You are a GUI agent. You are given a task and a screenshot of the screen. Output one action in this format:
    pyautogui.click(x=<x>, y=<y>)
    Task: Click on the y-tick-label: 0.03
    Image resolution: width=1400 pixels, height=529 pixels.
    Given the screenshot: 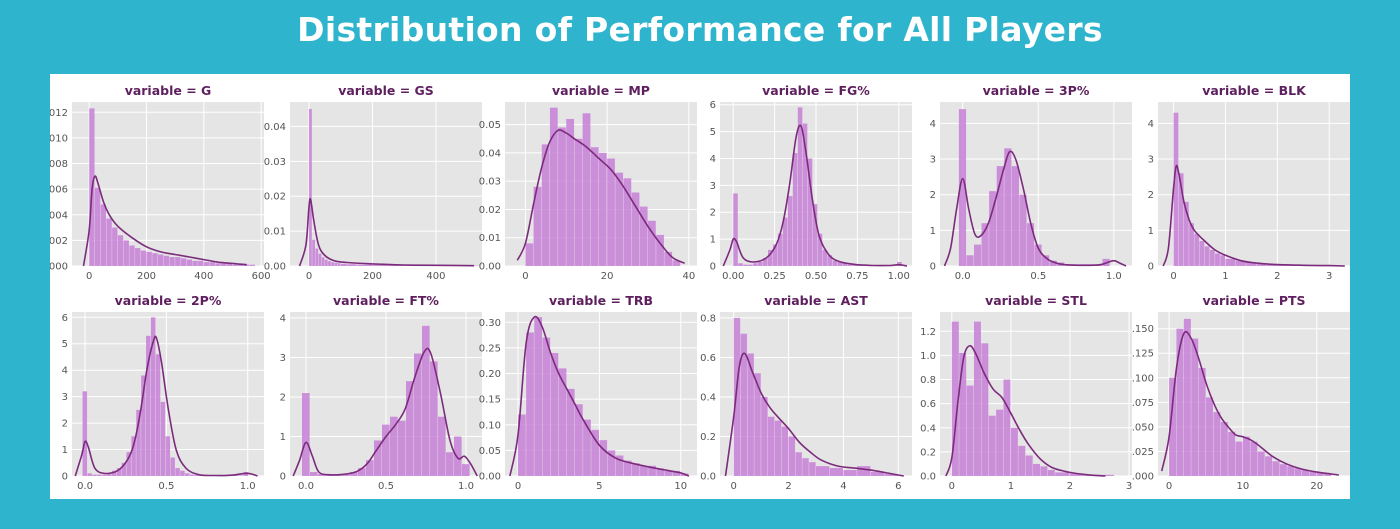 What is the action you would take?
    pyautogui.click(x=490, y=182)
    